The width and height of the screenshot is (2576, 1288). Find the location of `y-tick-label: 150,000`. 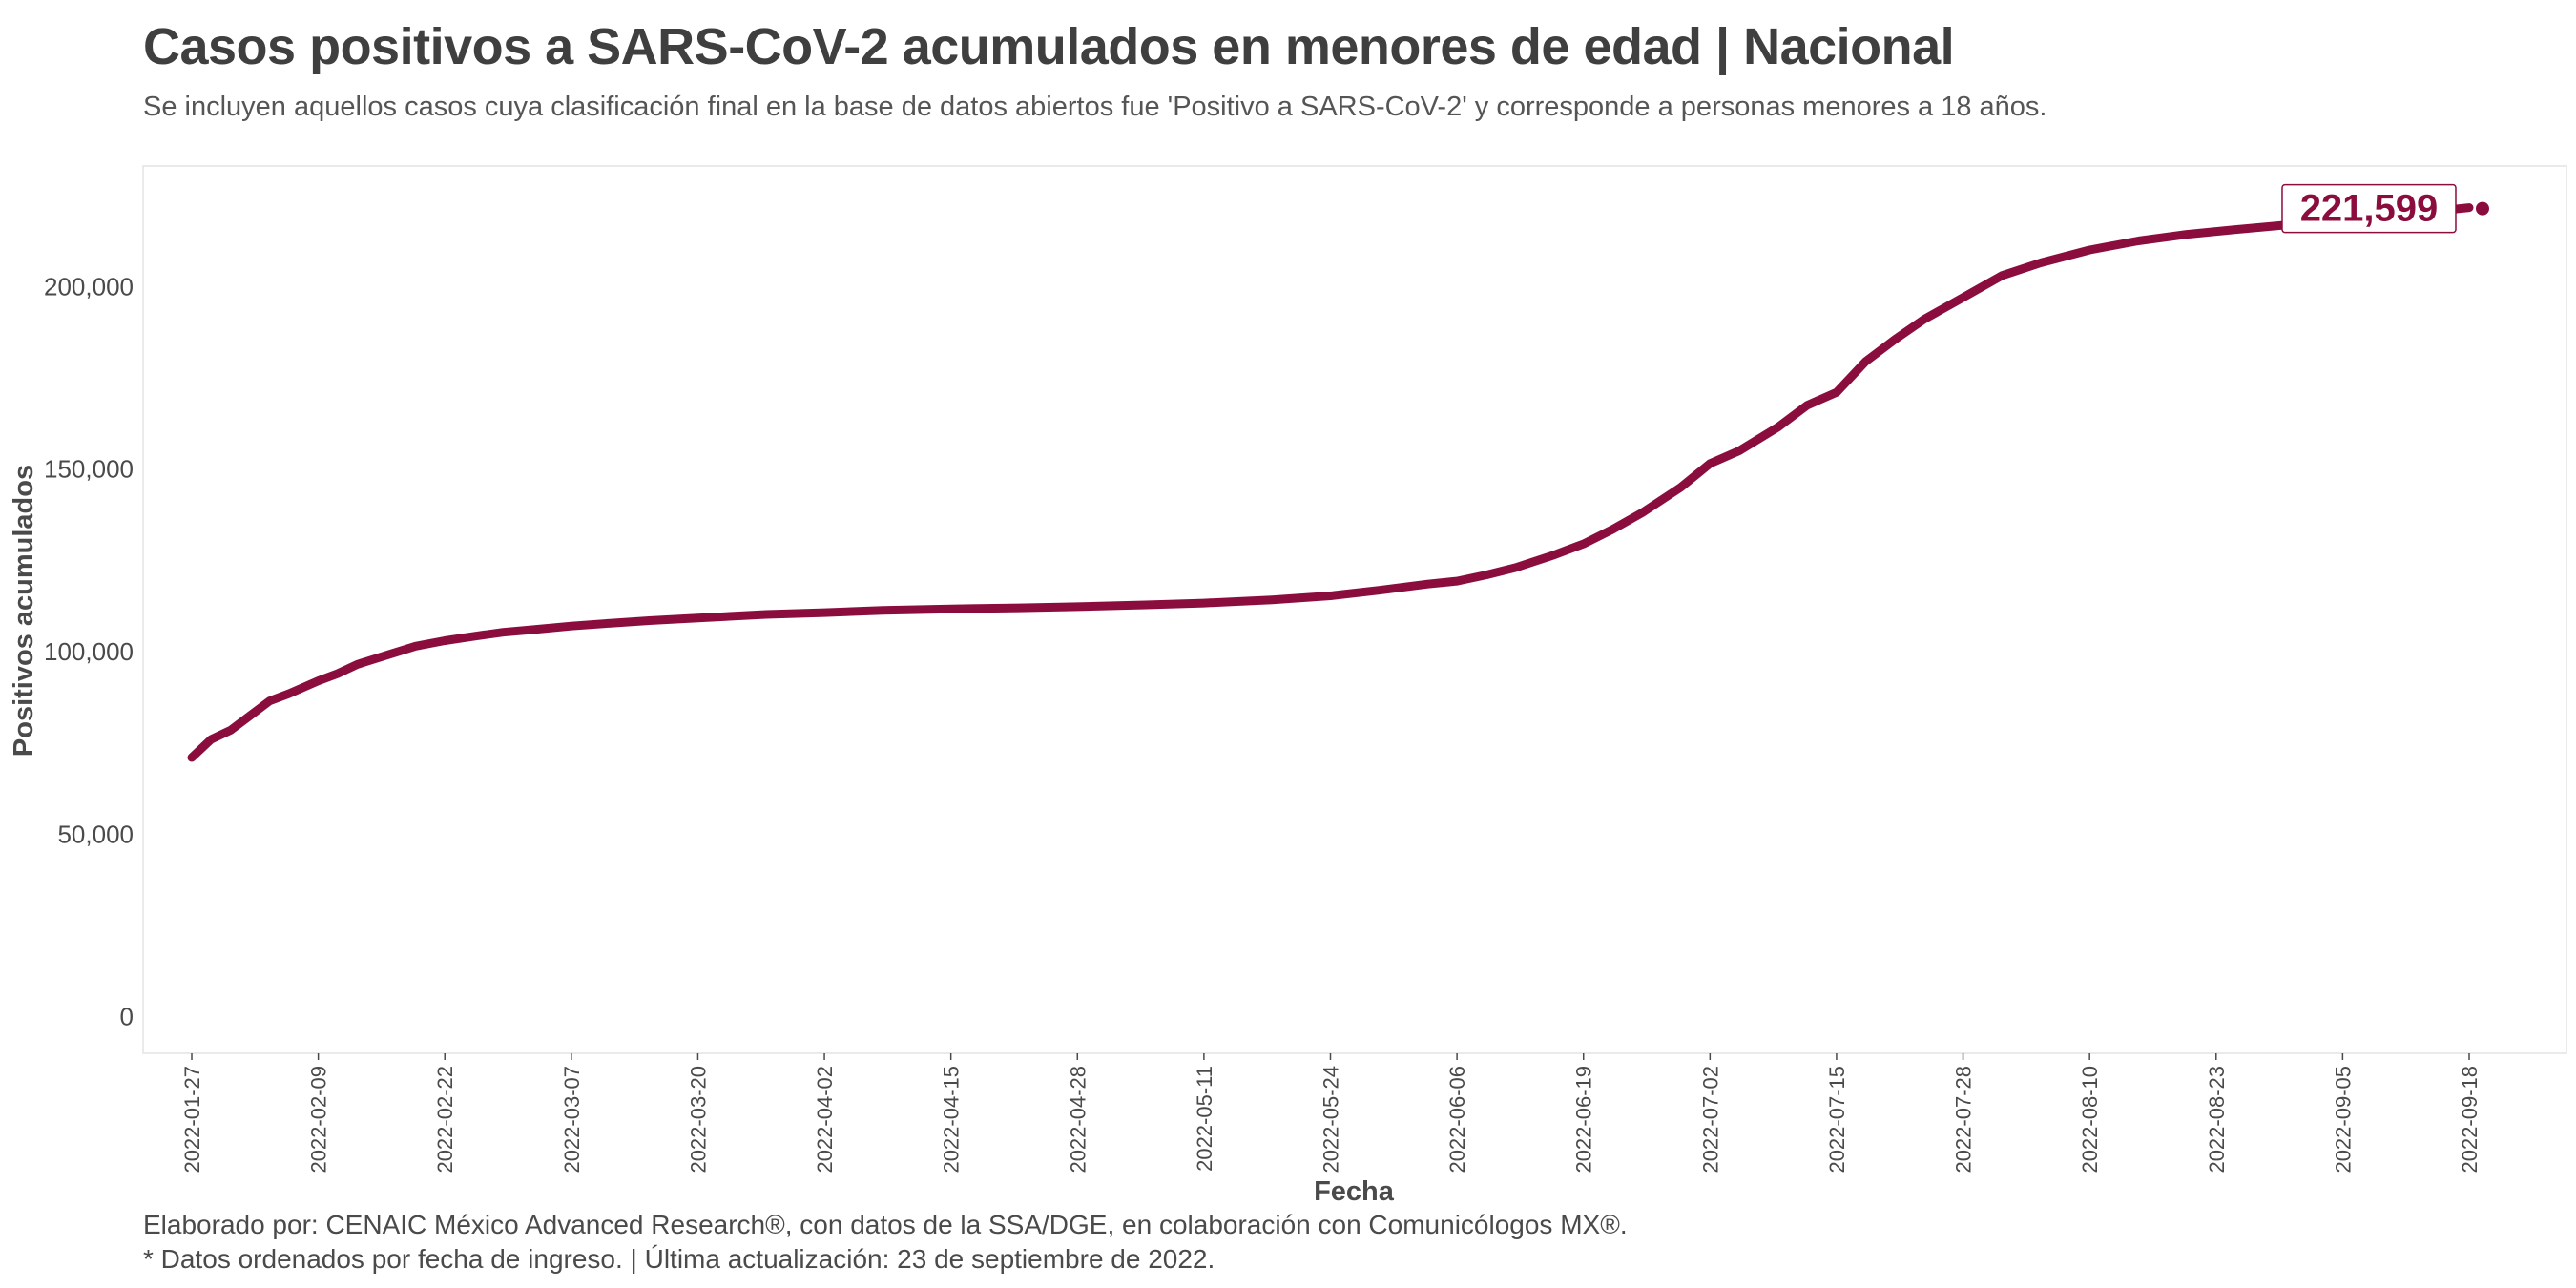

y-tick-label: 150,000 is located at coordinates (89, 469).